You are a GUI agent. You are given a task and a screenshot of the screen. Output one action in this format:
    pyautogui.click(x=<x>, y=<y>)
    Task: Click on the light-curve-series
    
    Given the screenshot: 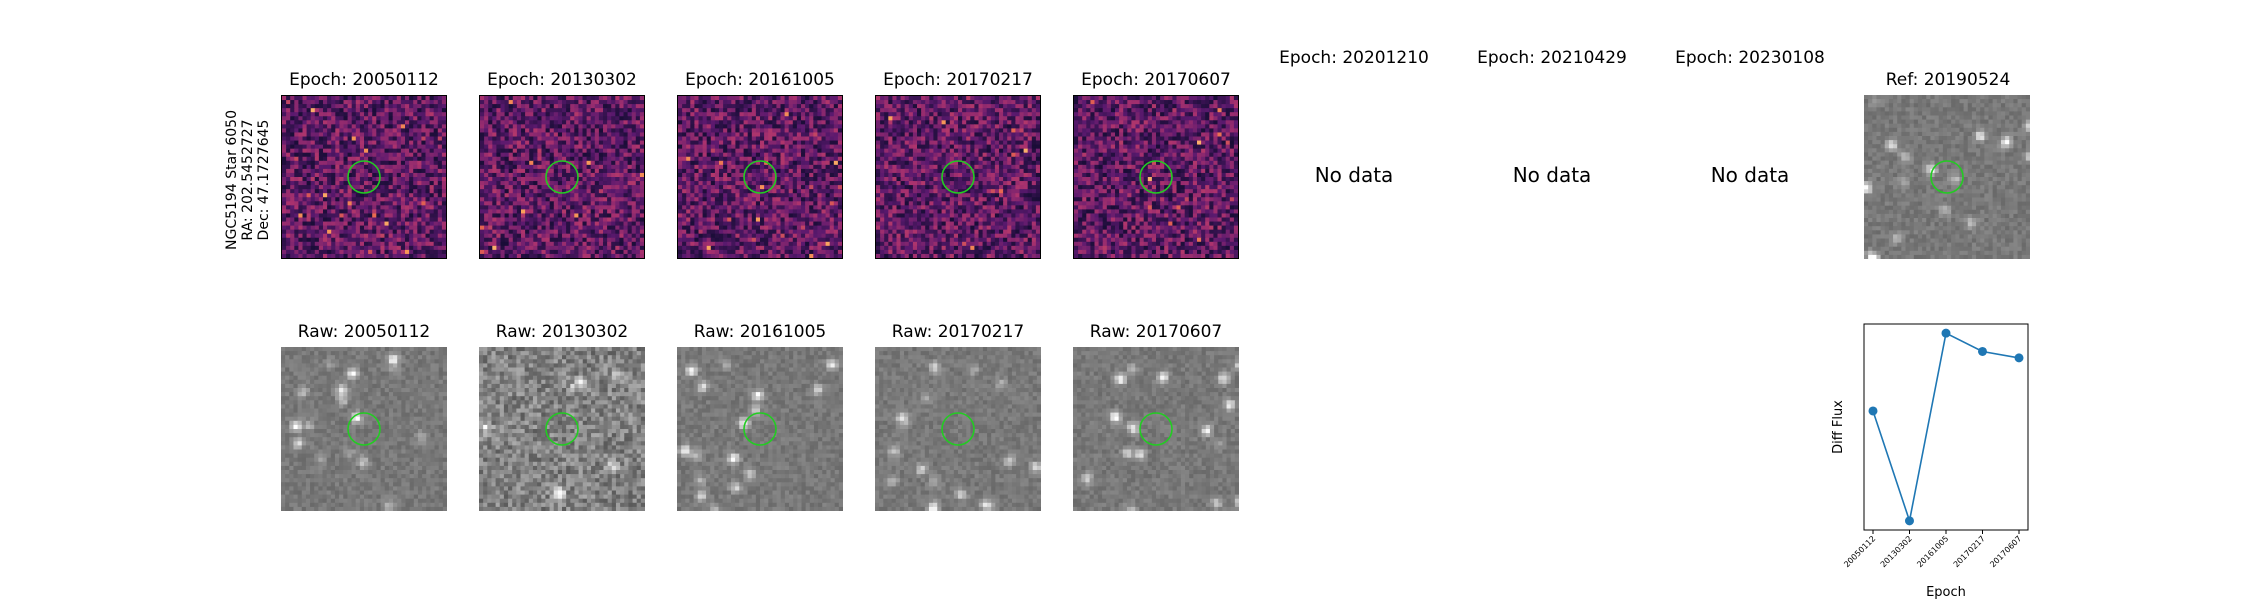 What is the action you would take?
    pyautogui.click(x=1946, y=427)
    